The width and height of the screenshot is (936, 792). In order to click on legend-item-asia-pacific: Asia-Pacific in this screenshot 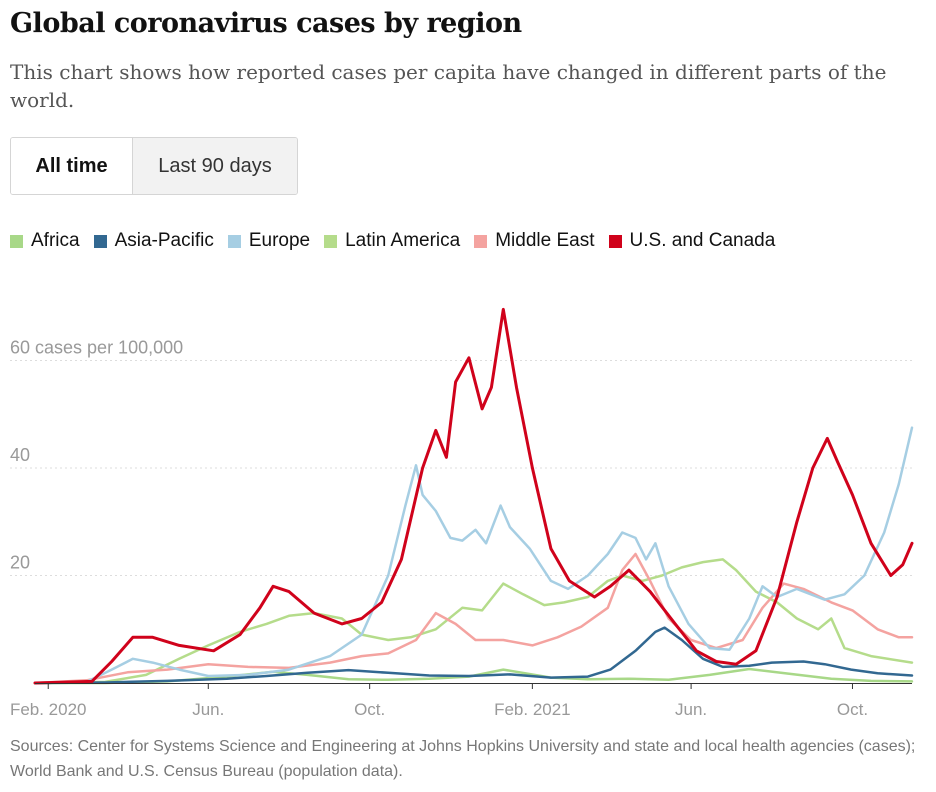, I will do `click(153, 241)`.